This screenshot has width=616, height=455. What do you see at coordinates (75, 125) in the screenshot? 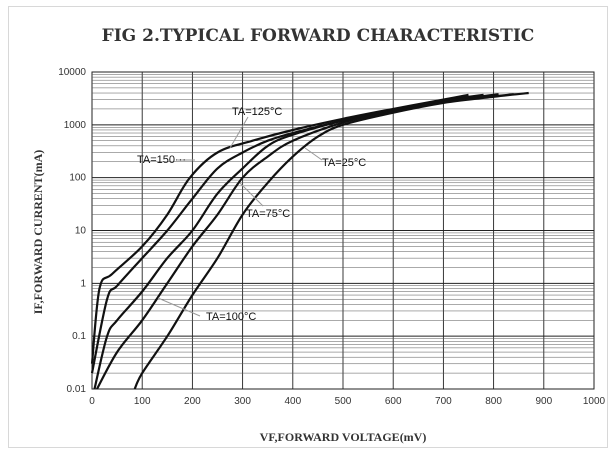
I see `y-tick-label: 1000` at bounding box center [75, 125].